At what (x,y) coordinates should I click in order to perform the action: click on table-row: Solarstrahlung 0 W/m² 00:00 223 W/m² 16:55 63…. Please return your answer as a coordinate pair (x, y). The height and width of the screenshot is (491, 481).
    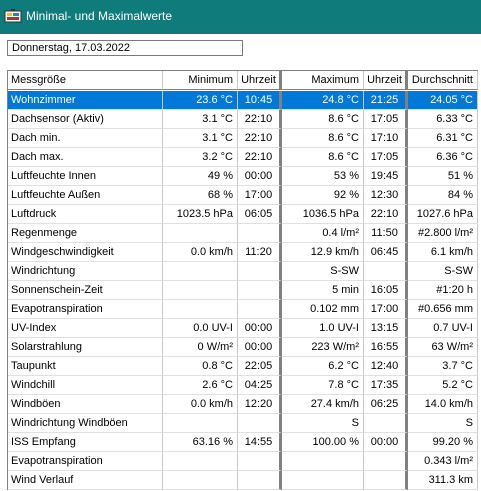
    Looking at the image, I should click on (243, 347).